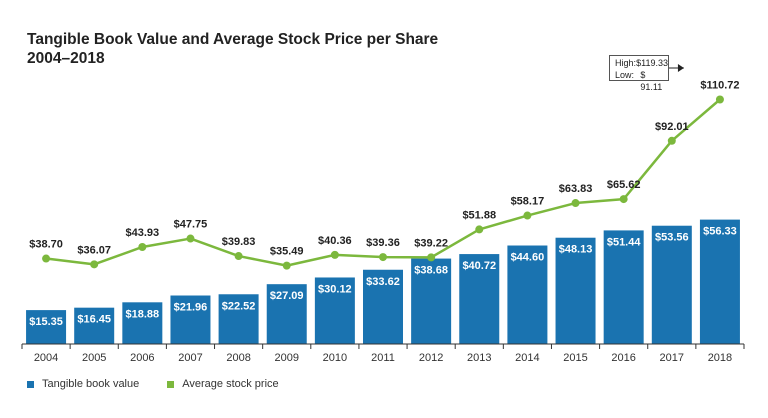  What do you see at coordinates (624, 242) in the screenshot?
I see `bar-data-label: $51.44` at bounding box center [624, 242].